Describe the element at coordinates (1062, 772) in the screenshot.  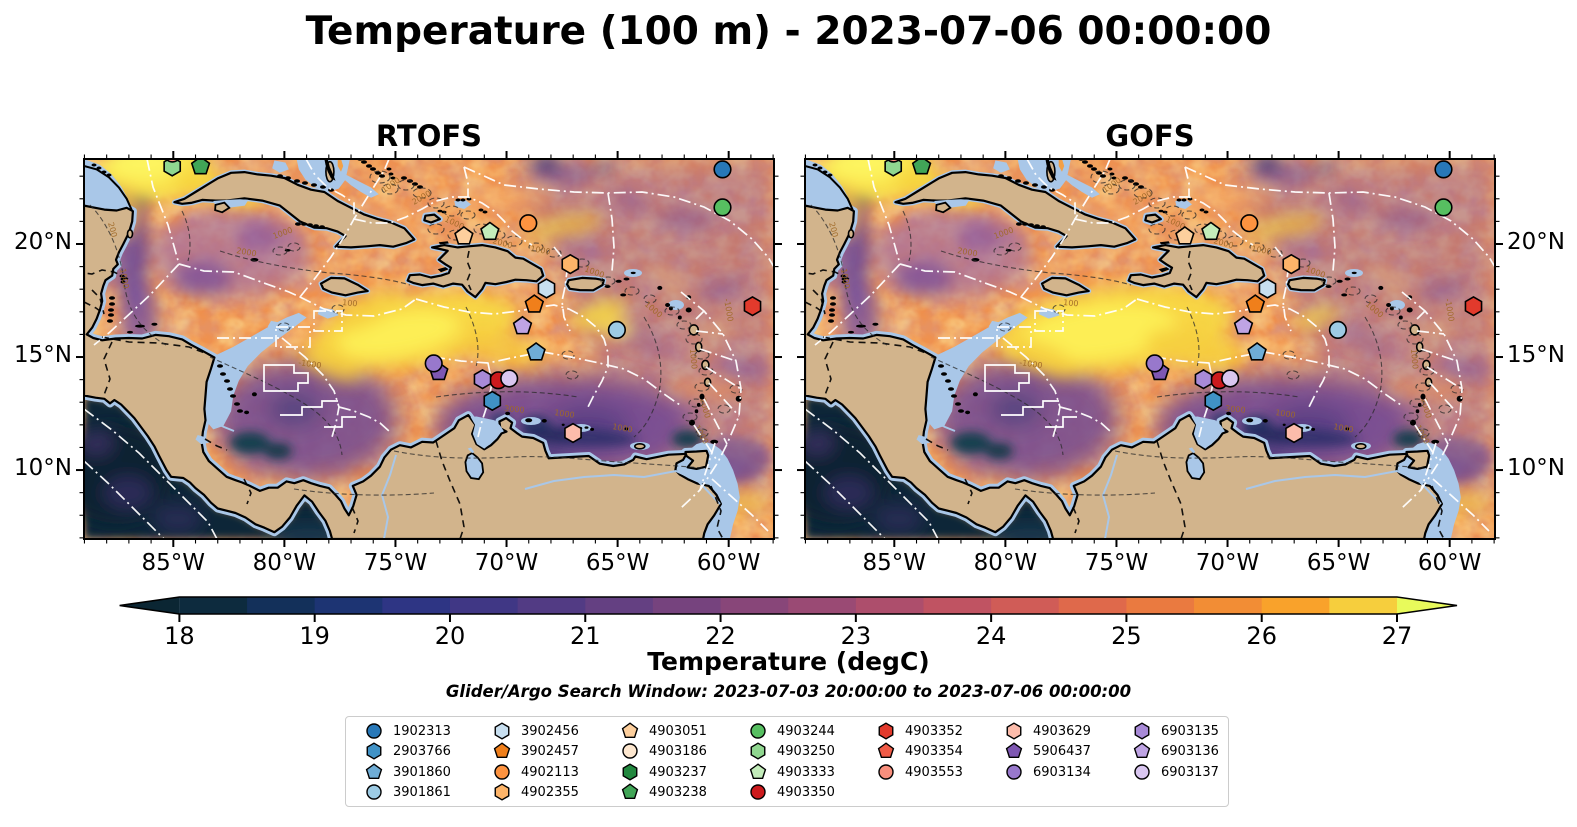
I see `legend-label: 6903134` at that location.